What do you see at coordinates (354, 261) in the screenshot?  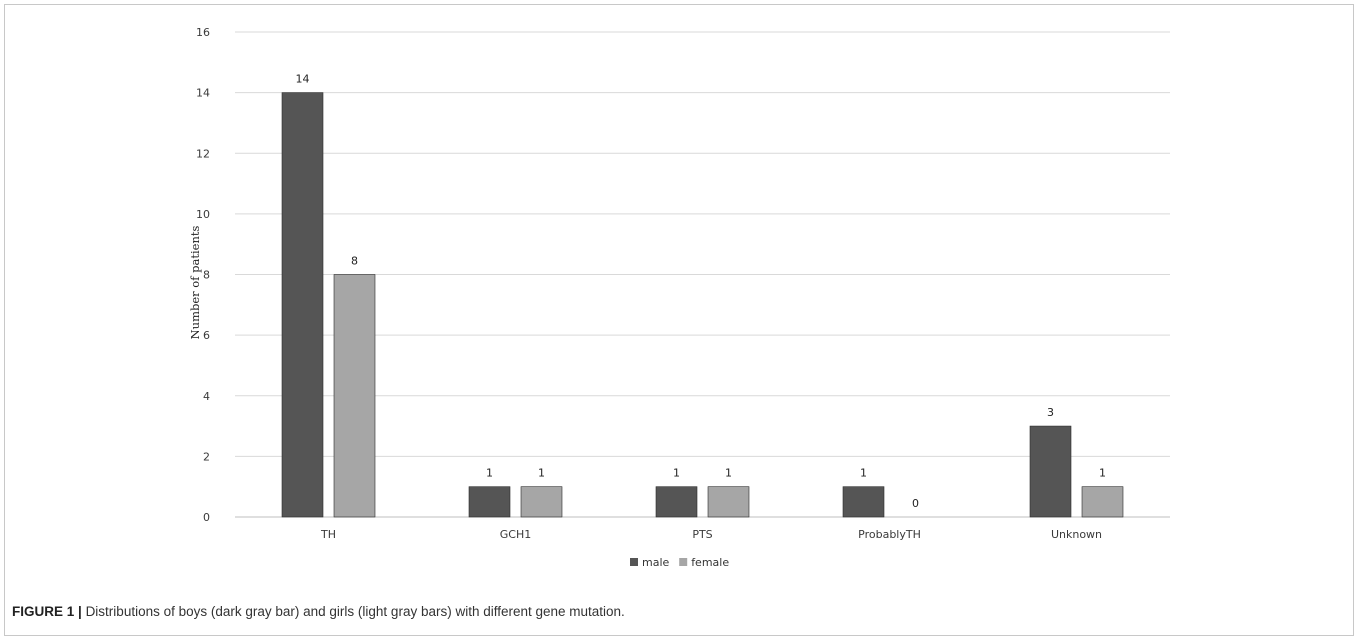 I see `data-label: 8` at bounding box center [354, 261].